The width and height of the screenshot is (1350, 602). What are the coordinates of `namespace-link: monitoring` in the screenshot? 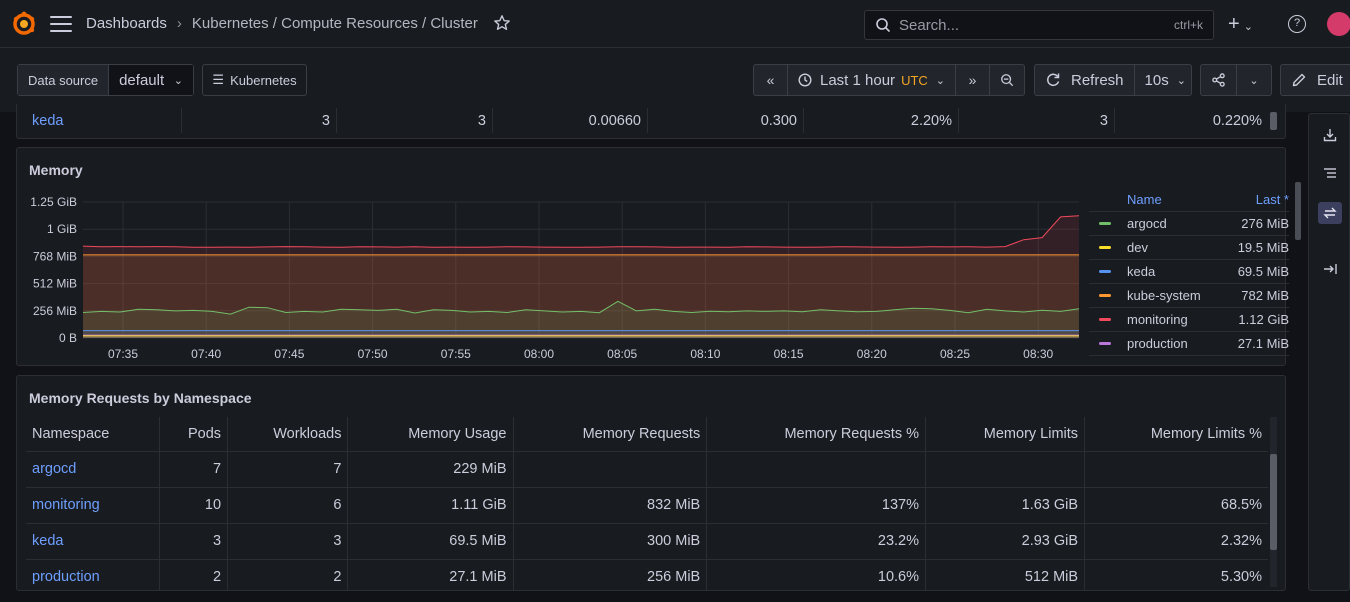 It's located at (66, 505).